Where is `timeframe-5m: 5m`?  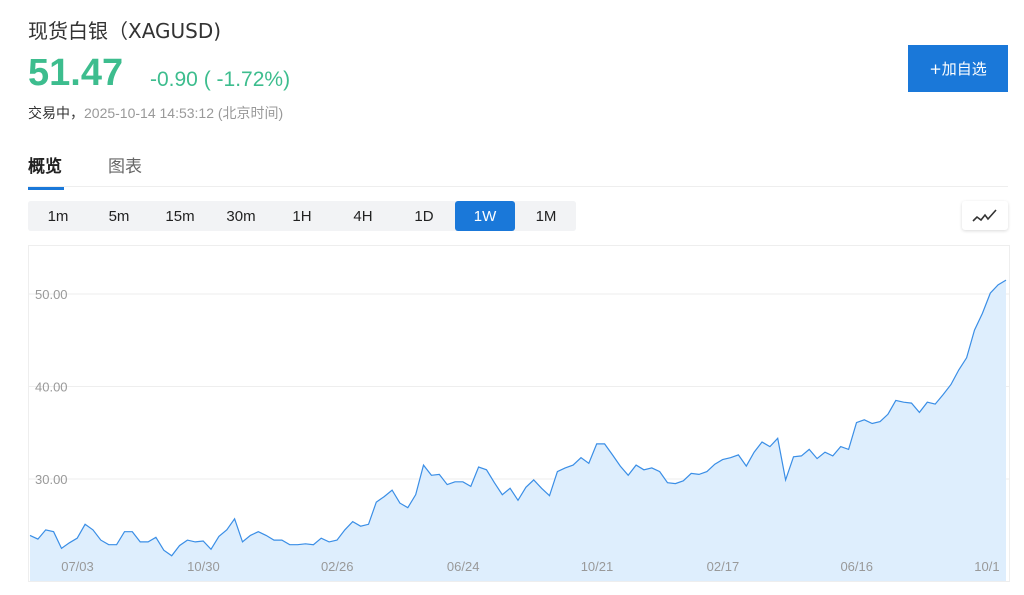
timeframe-5m: 5m is located at coordinates (119, 216).